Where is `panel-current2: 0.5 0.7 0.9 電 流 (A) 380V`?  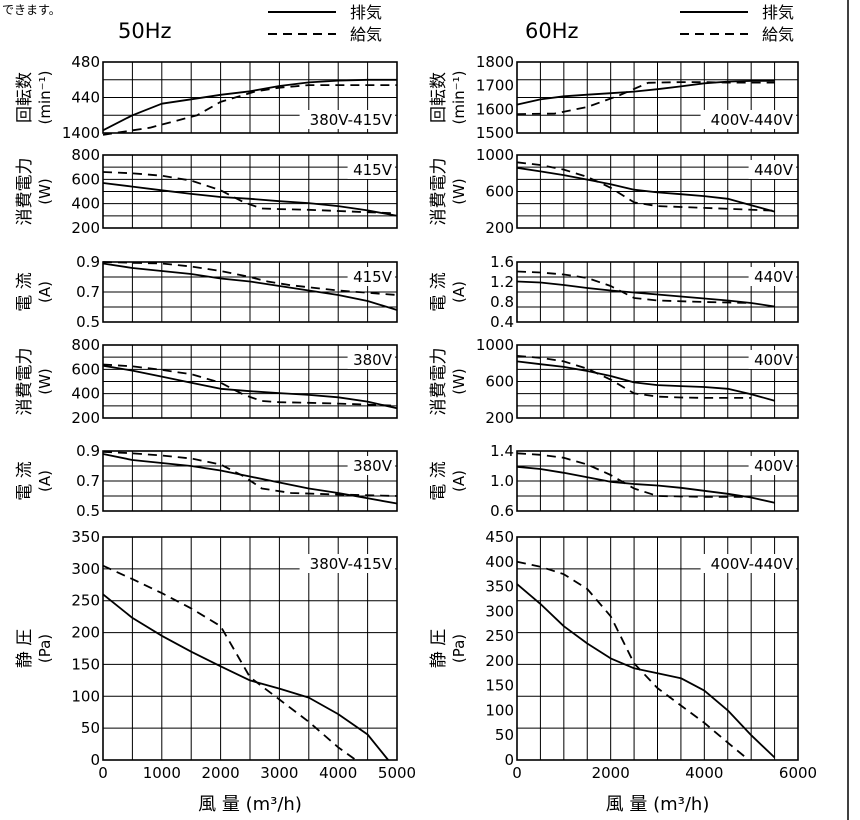
panel-current2: 0.5 0.7 0.9 電 流 (A) 380V is located at coordinates (206, 481).